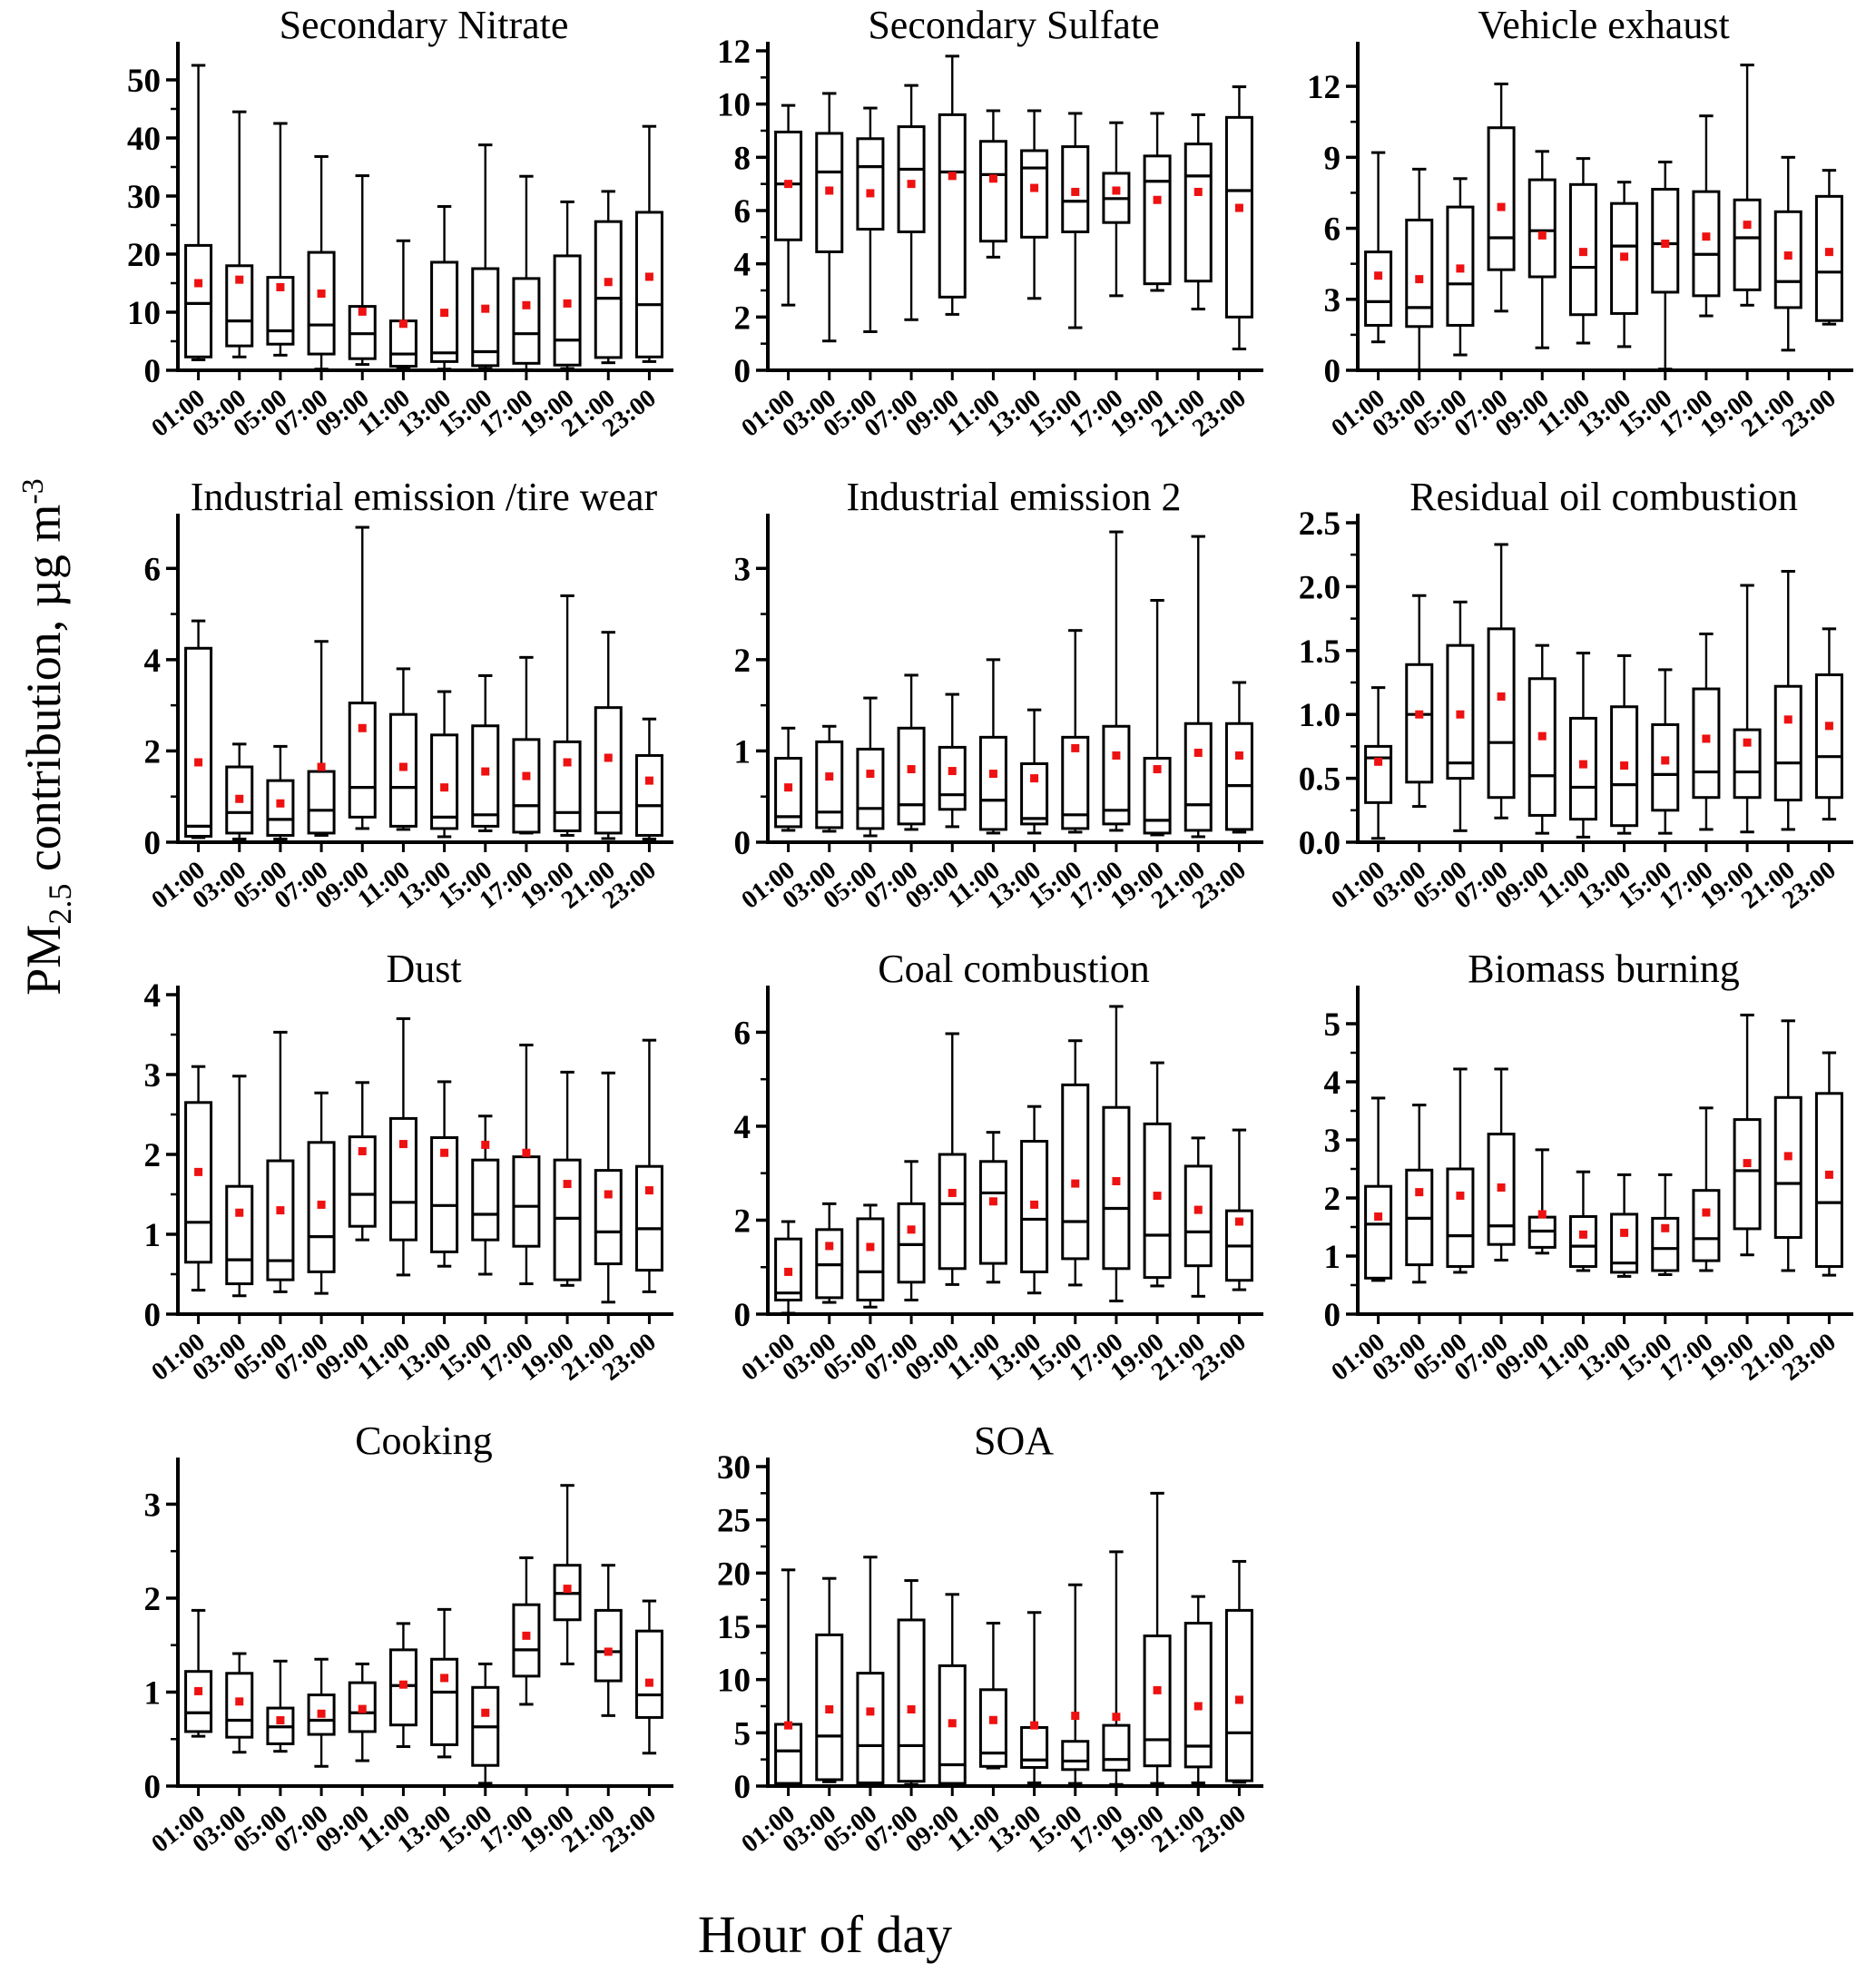 The width and height of the screenshot is (1876, 1983). Describe the element at coordinates (424, 970) in the screenshot. I see `panel-title: Dust` at that location.